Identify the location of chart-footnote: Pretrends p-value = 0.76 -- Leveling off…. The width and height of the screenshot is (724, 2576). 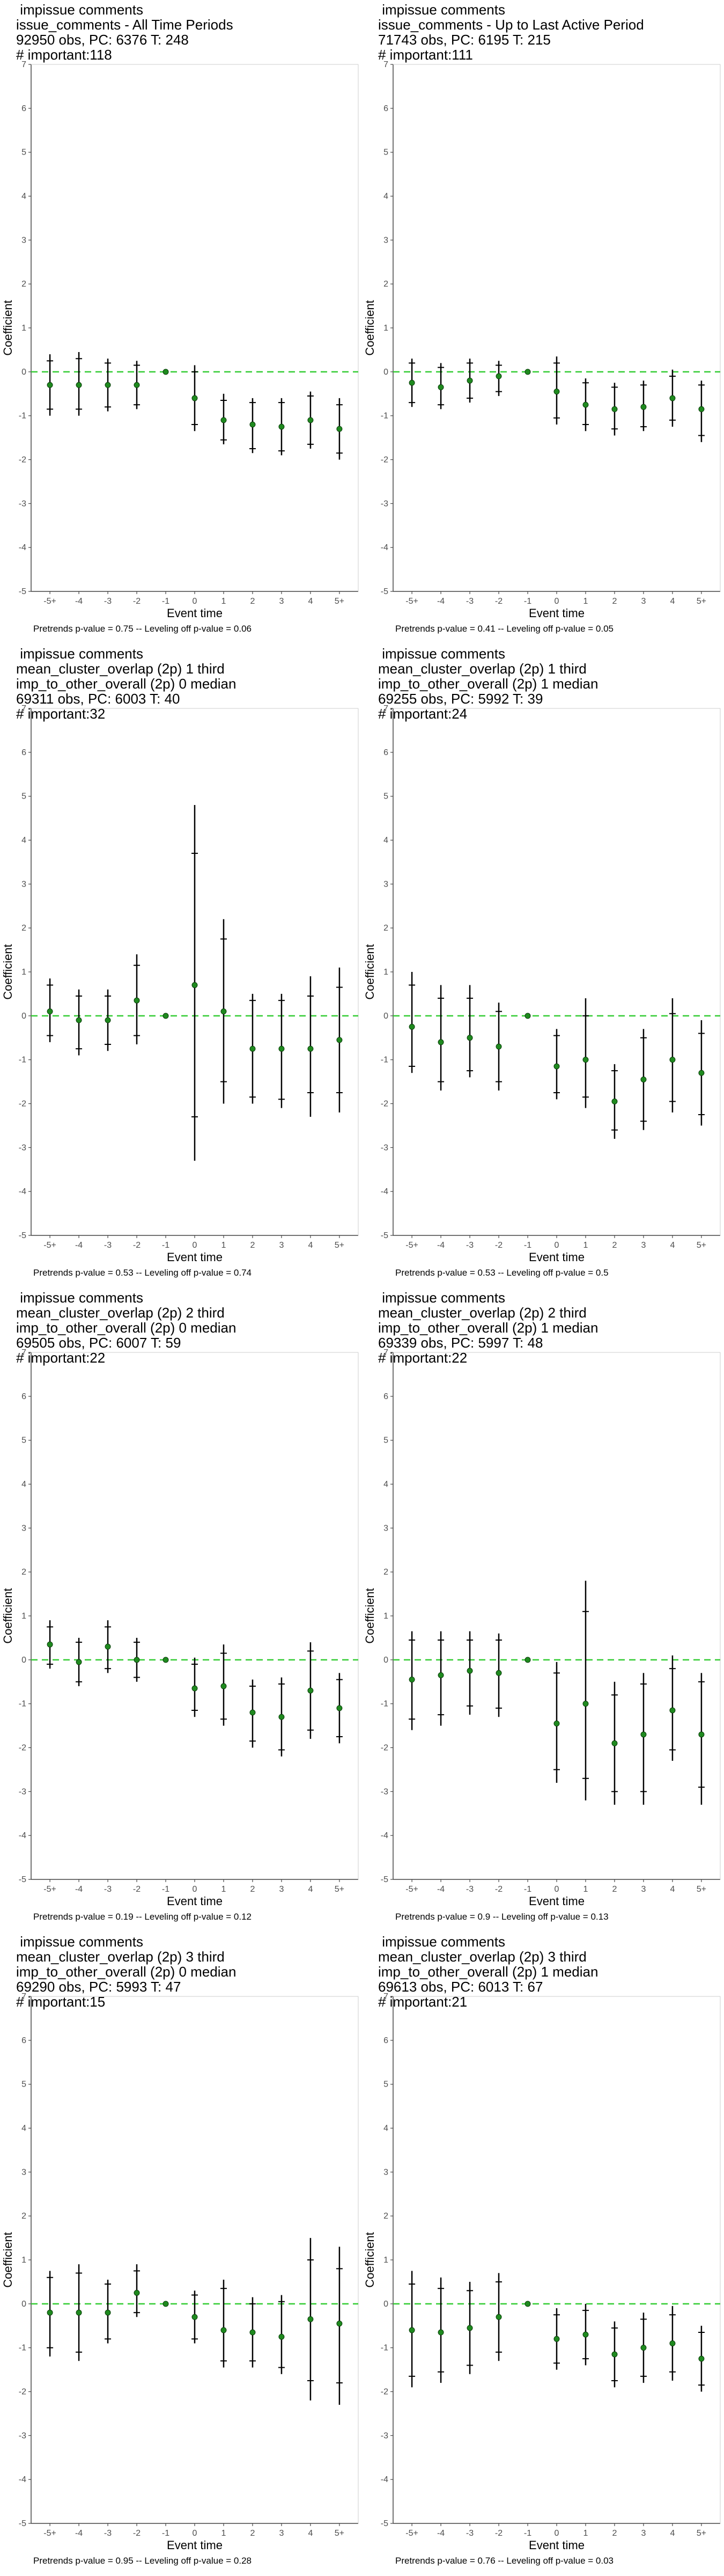
(504, 2561).